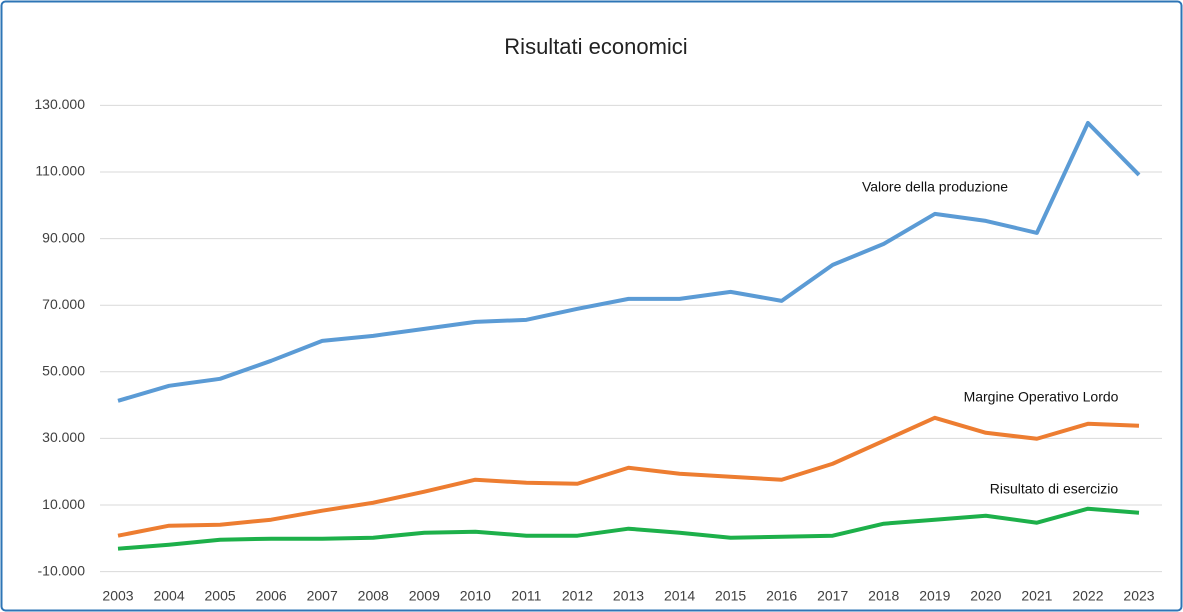 The image size is (1183, 612). Describe the element at coordinates (63, 237) in the screenshot. I see `y-tick-label: 90.000` at that location.